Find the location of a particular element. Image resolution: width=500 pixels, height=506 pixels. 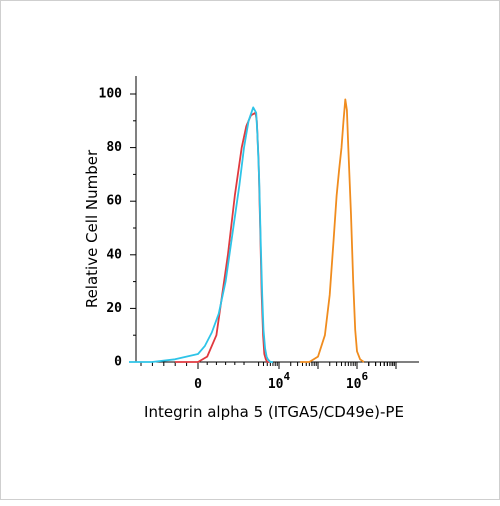

x-tick-label-1e6: 10⁶ is located at coordinates (357, 381).